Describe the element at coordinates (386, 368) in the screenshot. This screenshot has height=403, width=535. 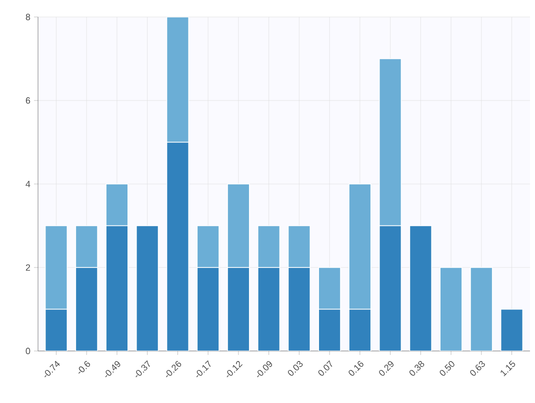
I see `x-tick-label: 0.29` at that location.